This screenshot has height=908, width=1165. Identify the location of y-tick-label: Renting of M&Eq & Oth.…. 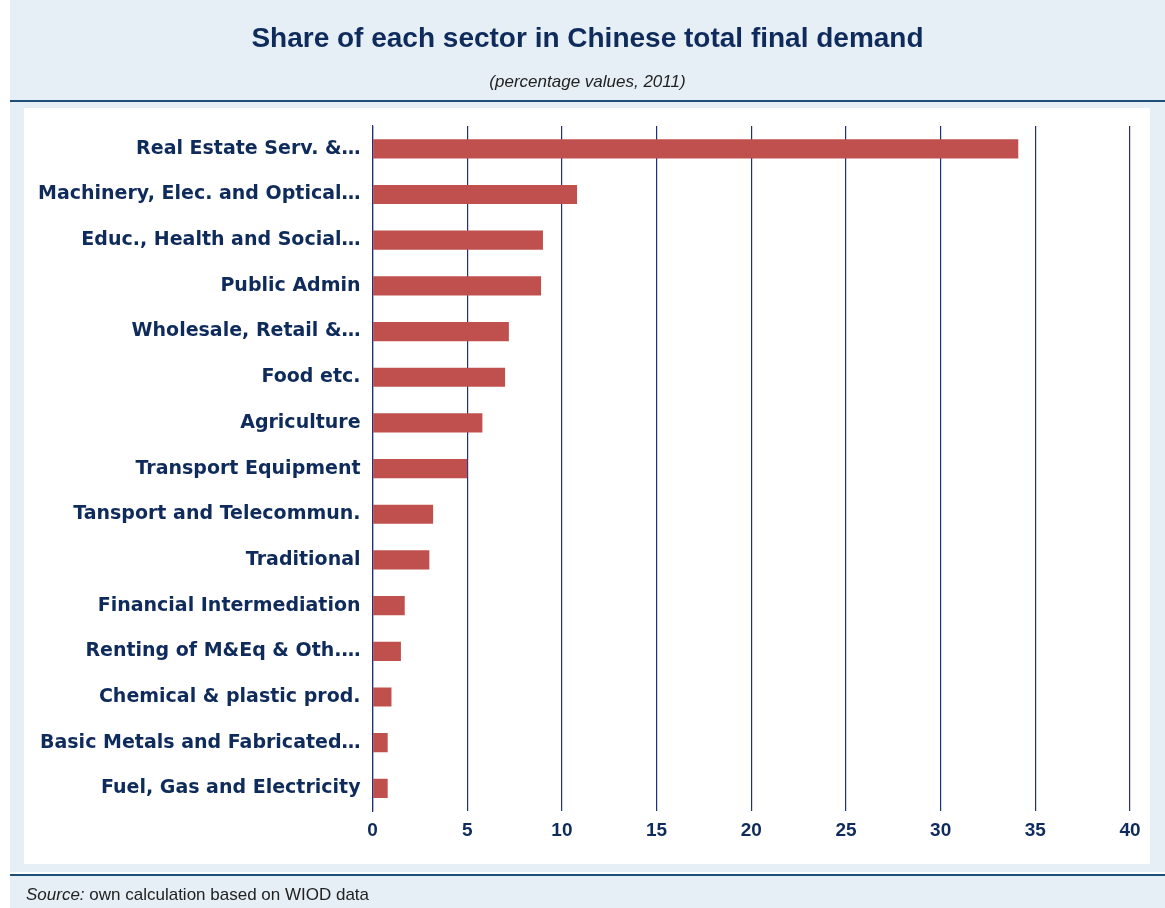
(223, 649).